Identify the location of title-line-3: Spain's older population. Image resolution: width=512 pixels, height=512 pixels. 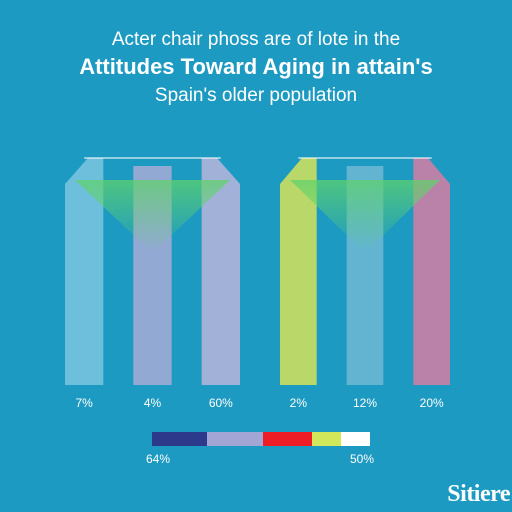
(256, 95).